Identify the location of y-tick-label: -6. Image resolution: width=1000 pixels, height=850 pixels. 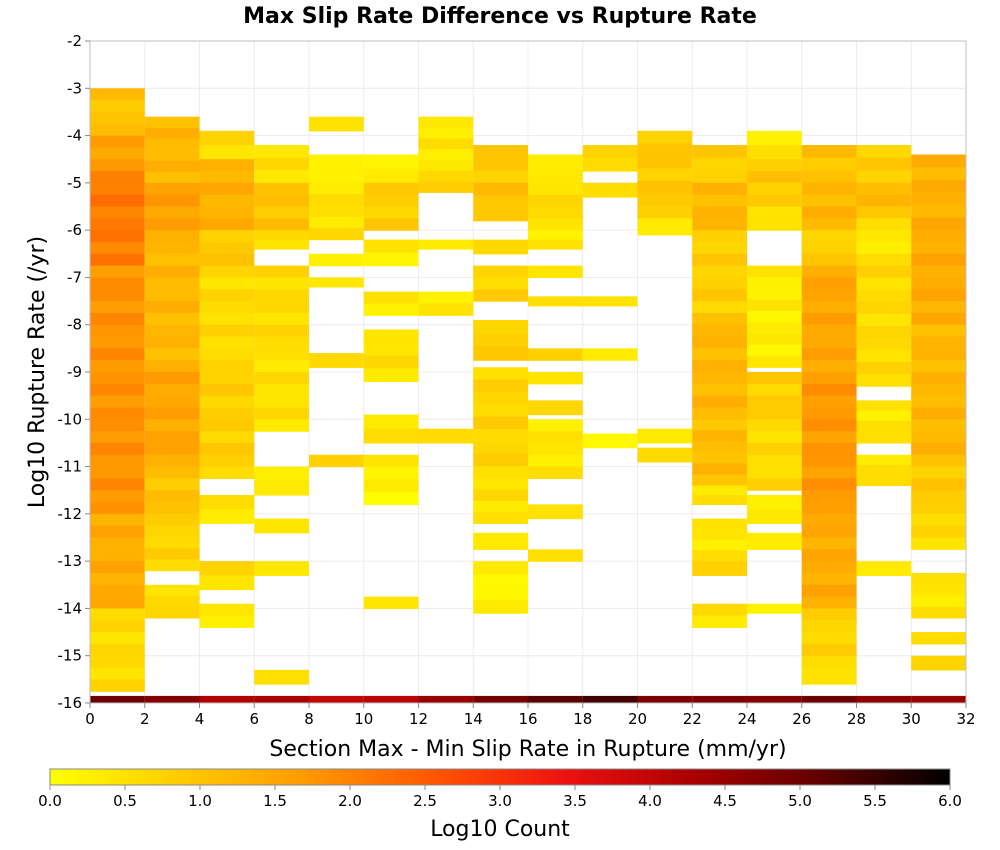
(74, 230).